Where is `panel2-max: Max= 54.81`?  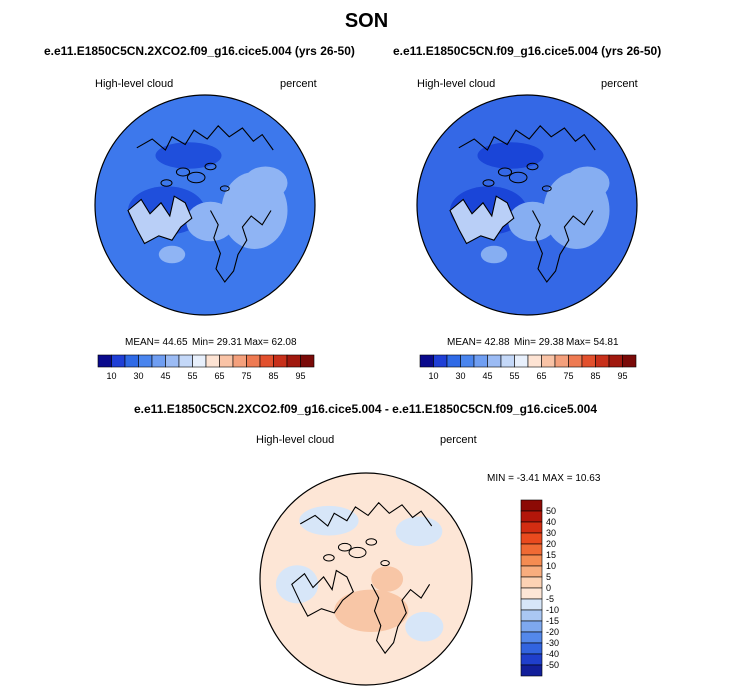 panel2-max: Max= 54.81 is located at coordinates (592, 342).